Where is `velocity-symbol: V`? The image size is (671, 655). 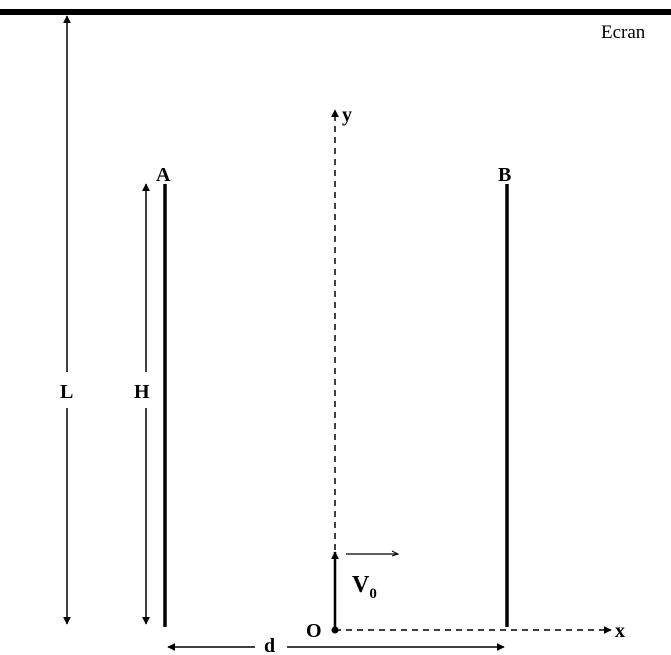
velocity-symbol: V is located at coordinates (361, 585).